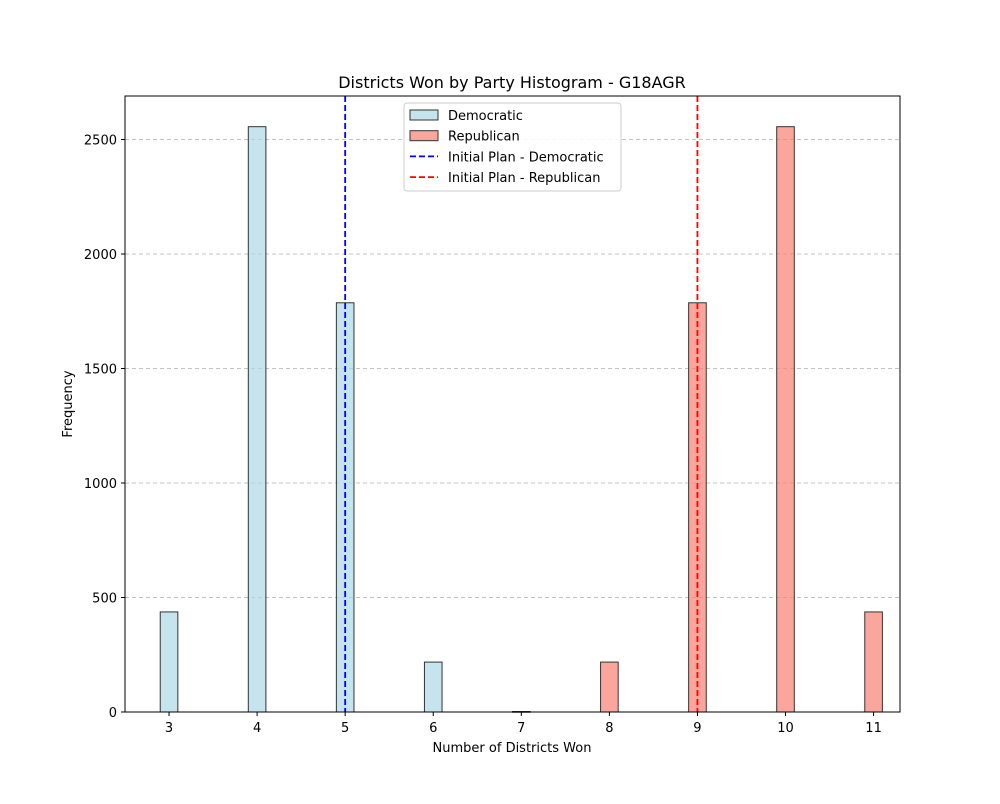  Describe the element at coordinates (526, 157) in the screenshot. I see `legend-label: Initial Plan - Democratic` at that location.